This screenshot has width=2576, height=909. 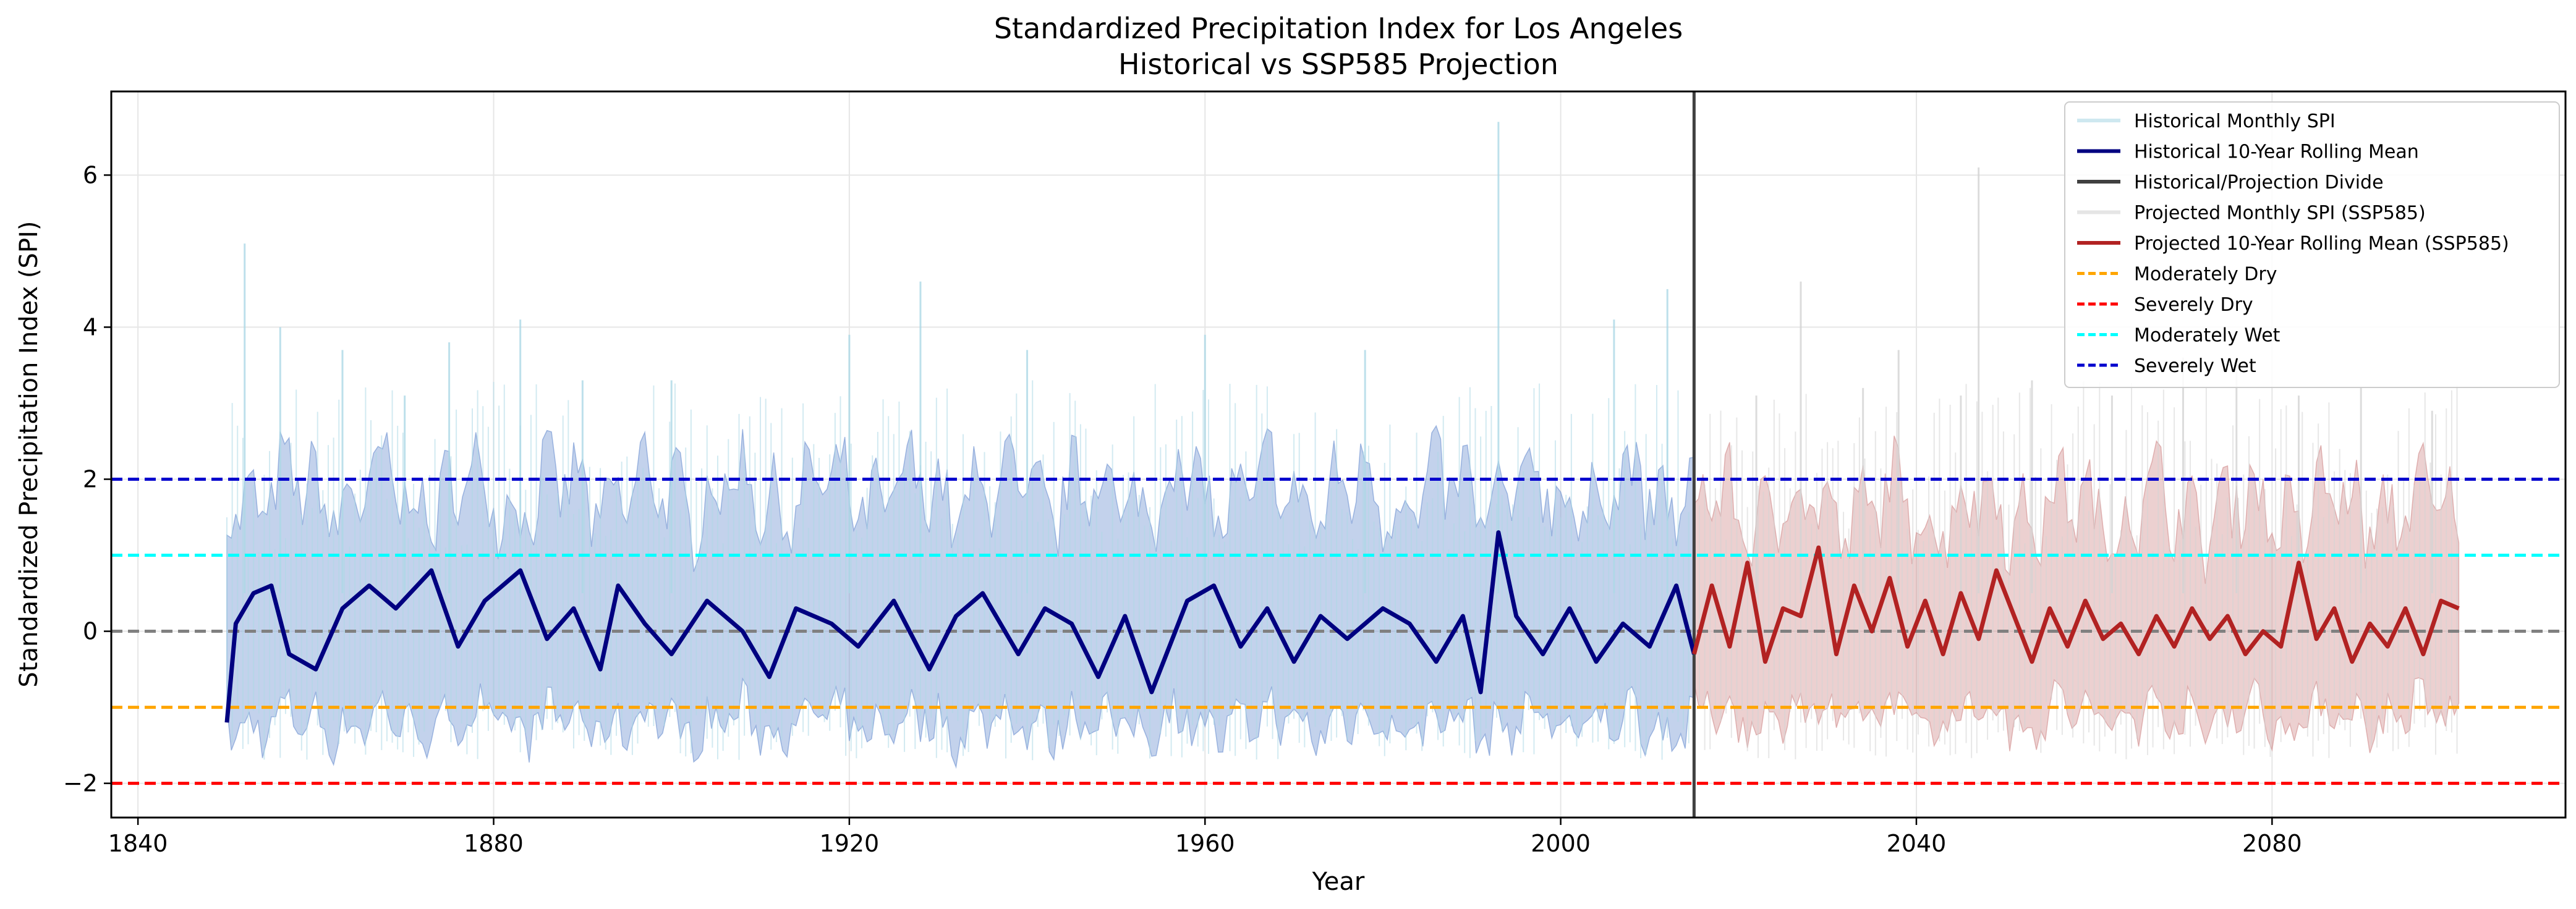 I want to click on x-axis-label: Year, so click(x=1338, y=882).